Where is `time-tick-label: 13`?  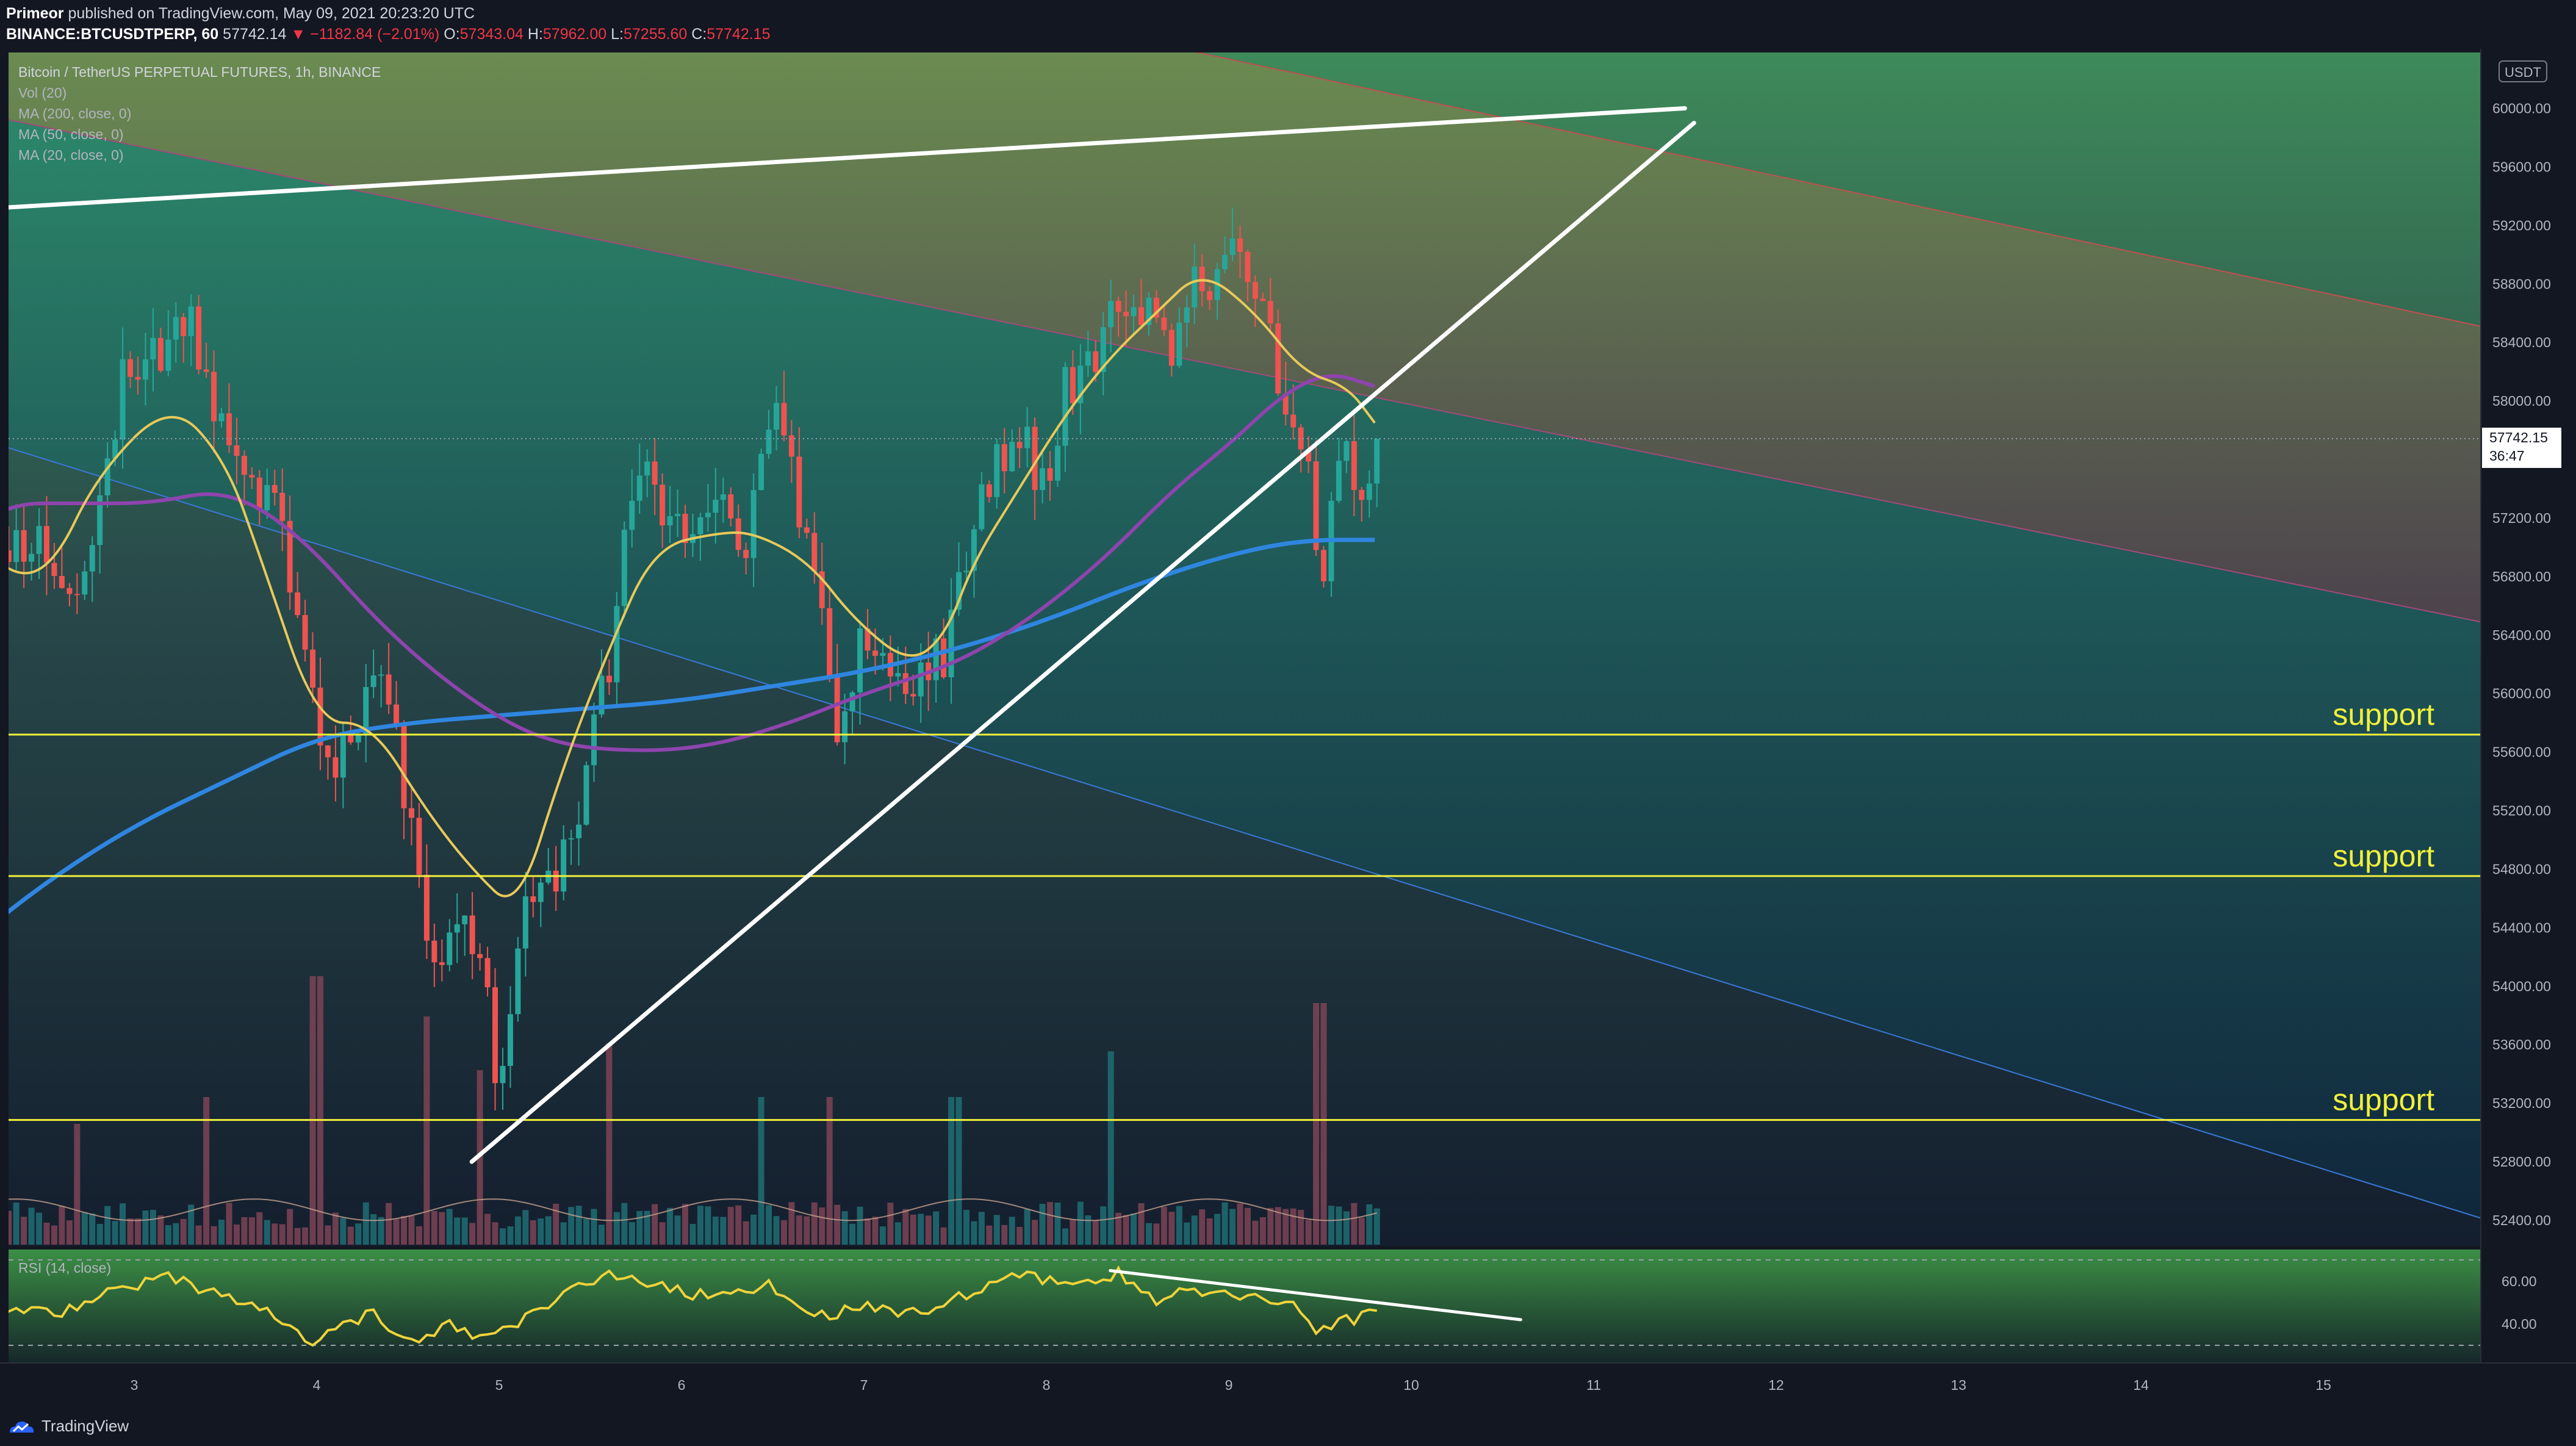
time-tick-label: 13 is located at coordinates (1958, 1385).